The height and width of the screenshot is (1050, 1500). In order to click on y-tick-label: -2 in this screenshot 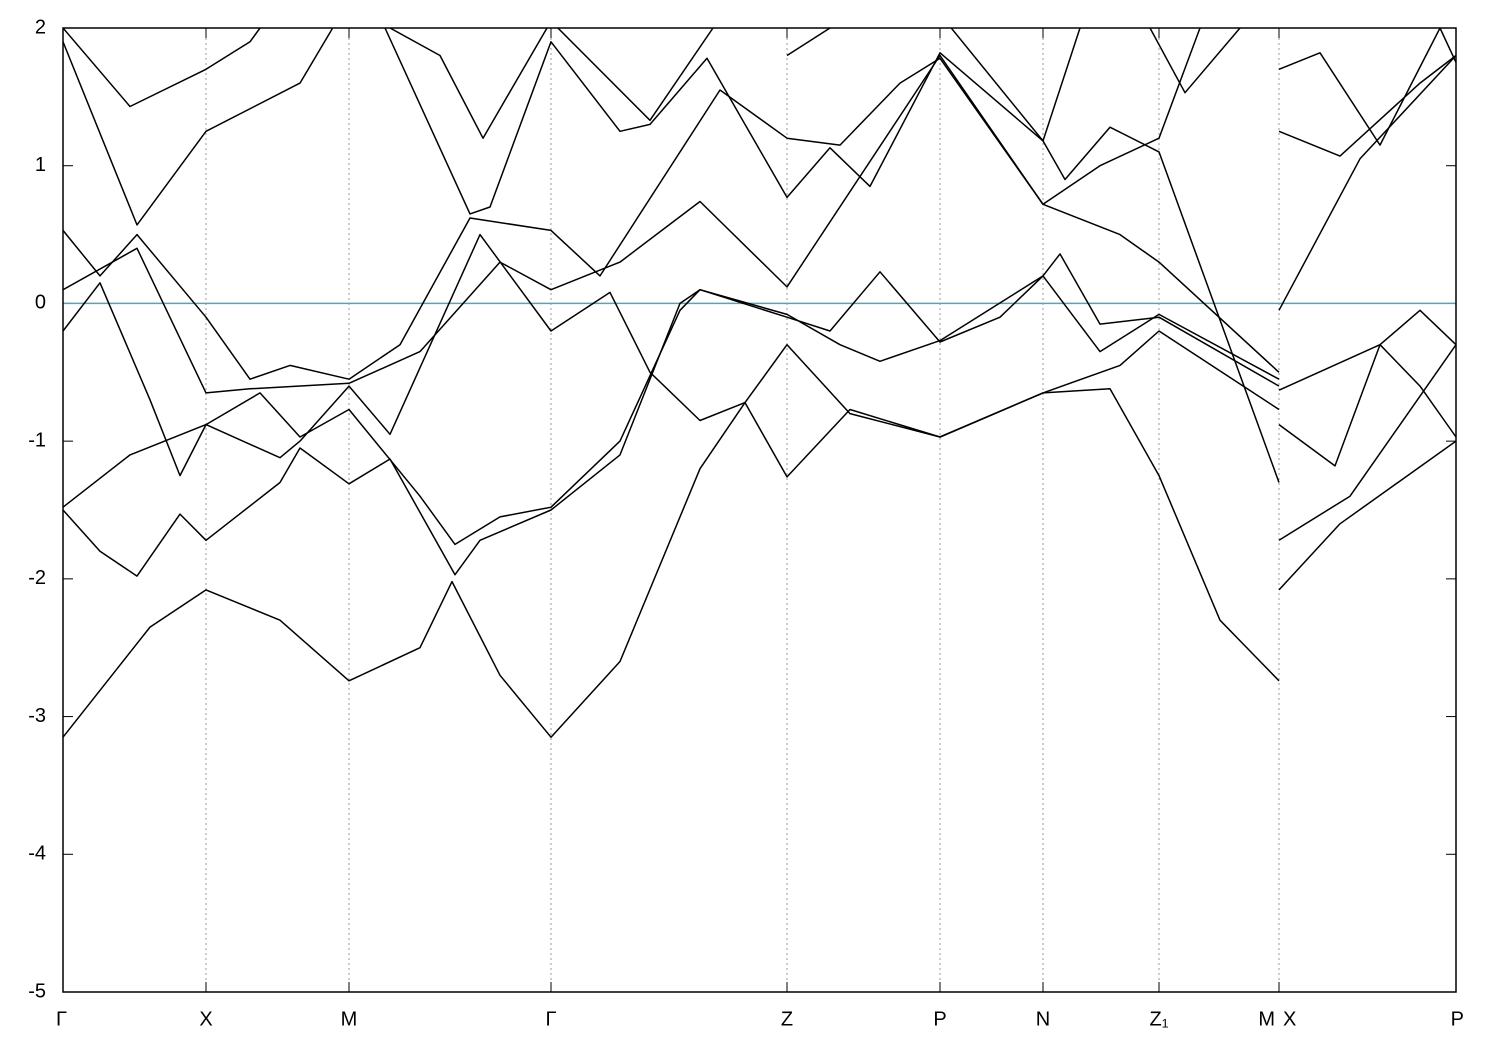, I will do `click(37, 578)`.